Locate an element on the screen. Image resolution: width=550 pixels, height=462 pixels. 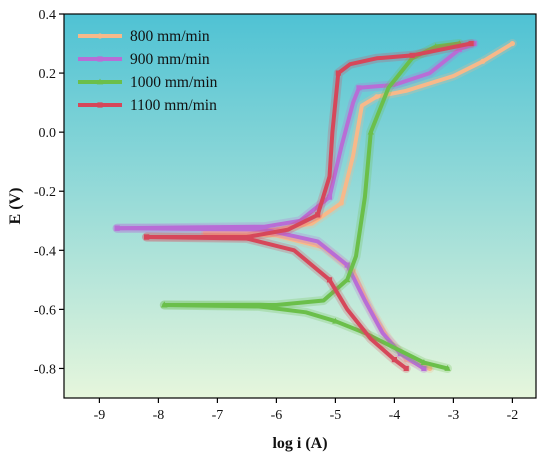
legend-item-1: 800 mm/min is located at coordinates (144, 36).